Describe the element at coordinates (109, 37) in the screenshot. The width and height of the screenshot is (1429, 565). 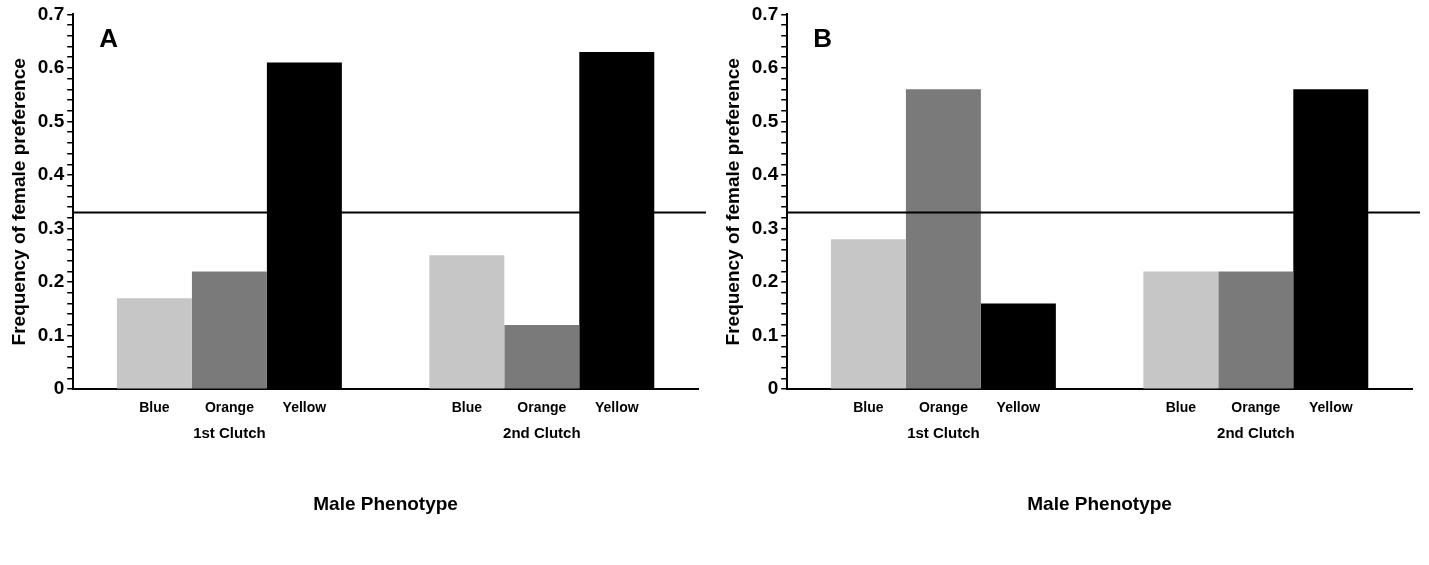
I see `chart-title: A` at that location.